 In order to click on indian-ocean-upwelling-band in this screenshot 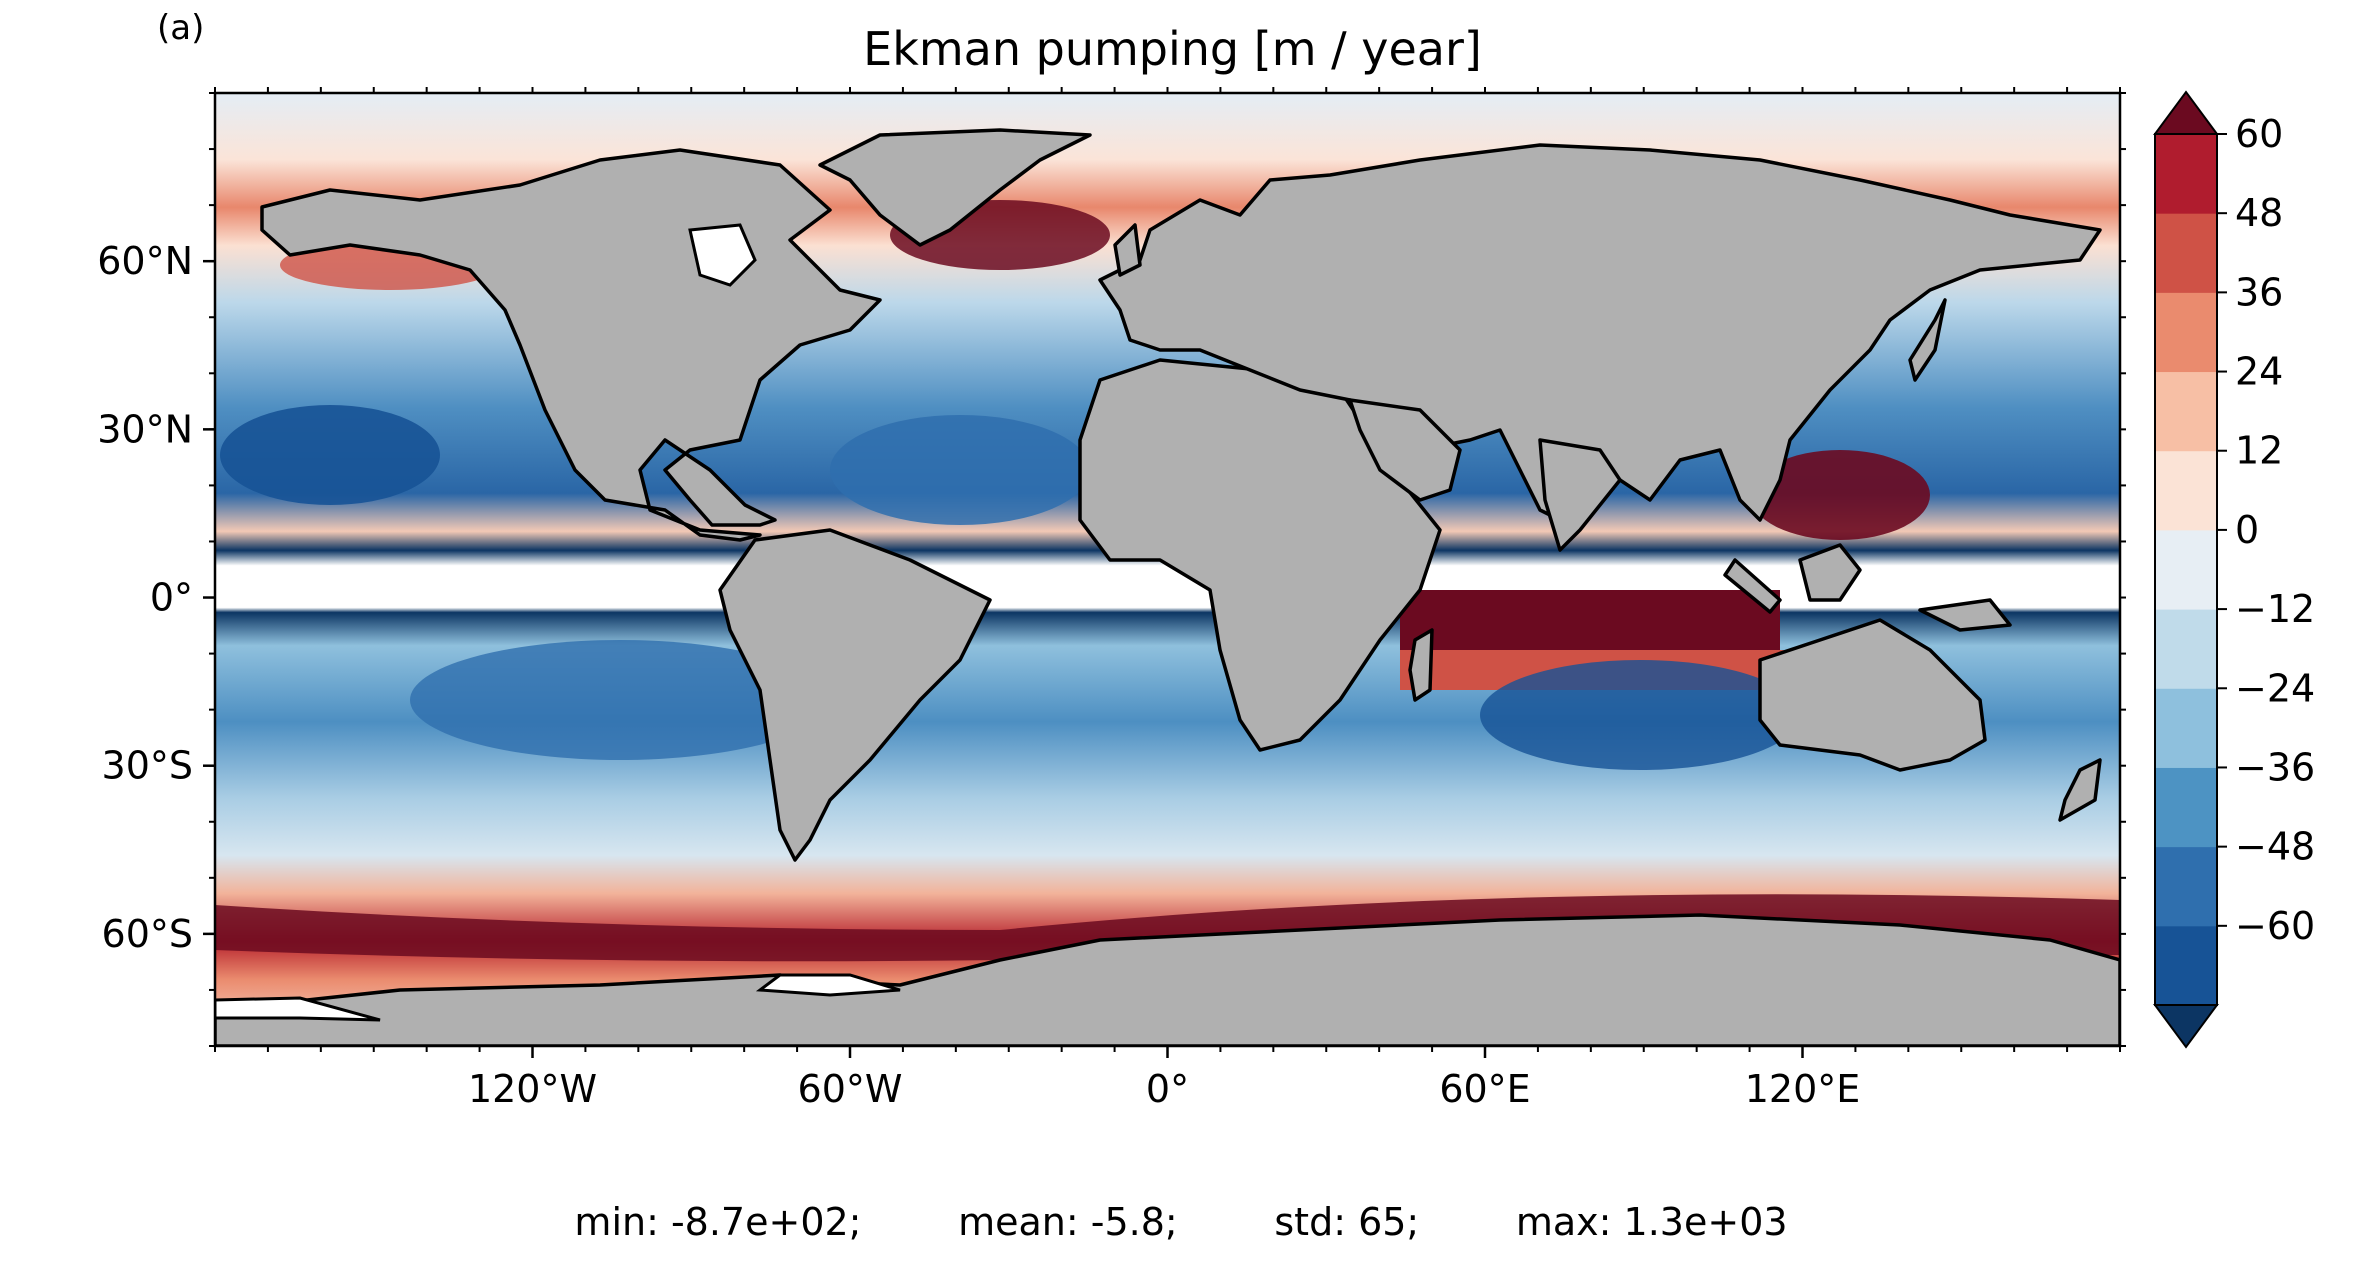, I will do `click(1590, 621)`.